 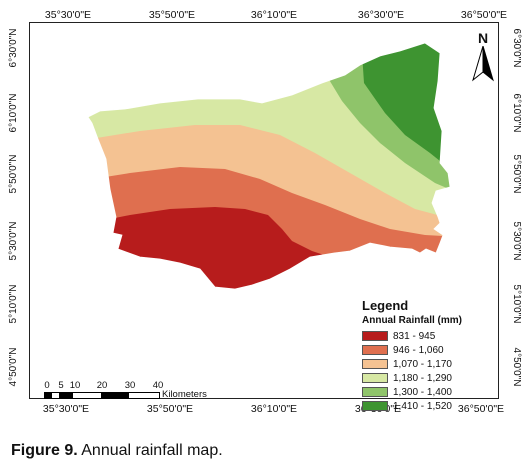 What do you see at coordinates (422, 364) in the screenshot?
I see `legend-item-label: 1,070 - 1,170` at bounding box center [422, 364].